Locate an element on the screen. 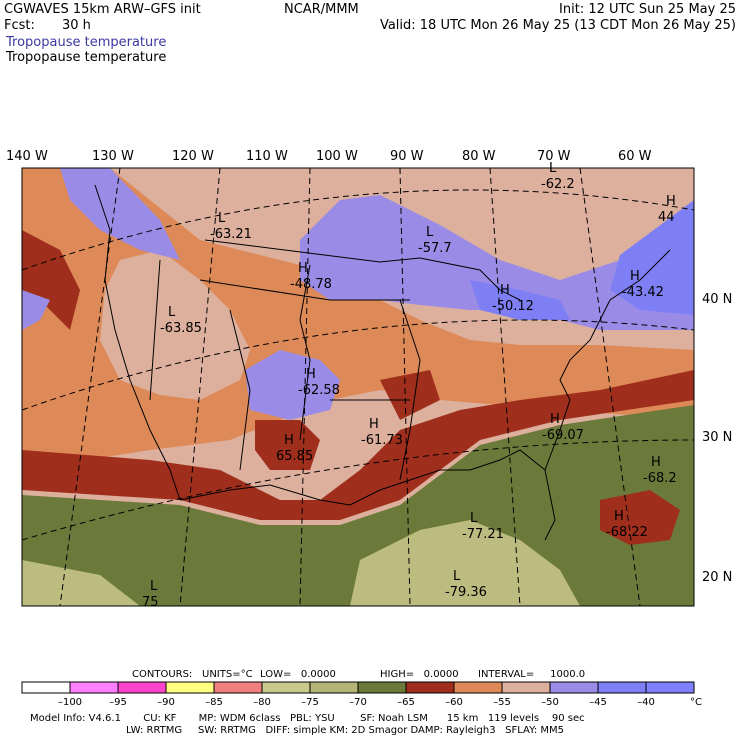  colorbar-label: –100 is located at coordinates (70, 702).